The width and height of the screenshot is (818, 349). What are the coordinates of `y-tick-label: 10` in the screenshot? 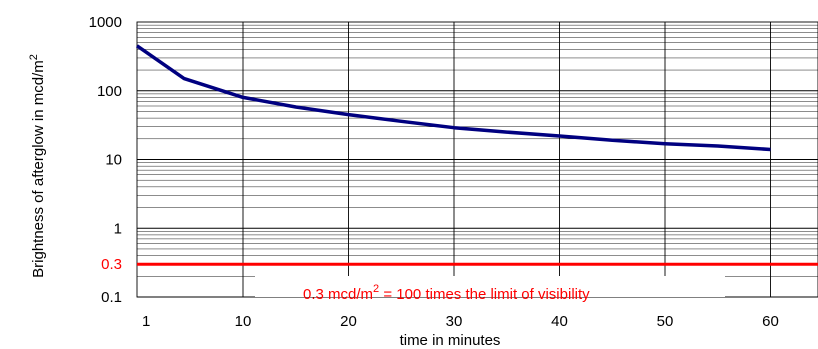 It's located at (113, 160).